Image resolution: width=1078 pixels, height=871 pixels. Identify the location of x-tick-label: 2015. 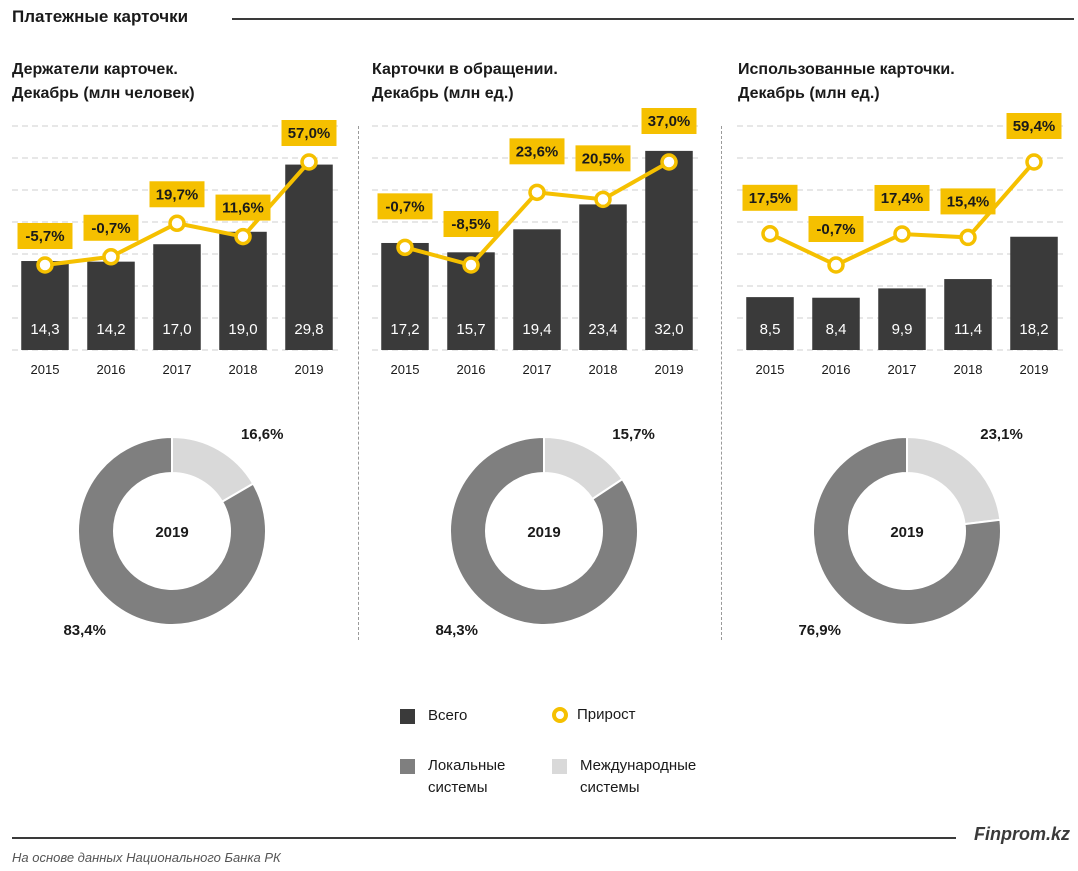
(405, 369).